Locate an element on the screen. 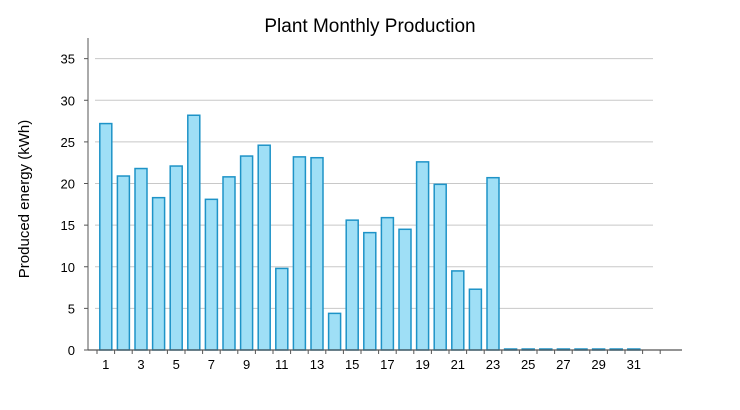 The image size is (740, 410). x-tick-label-27: 27 is located at coordinates (563, 364).